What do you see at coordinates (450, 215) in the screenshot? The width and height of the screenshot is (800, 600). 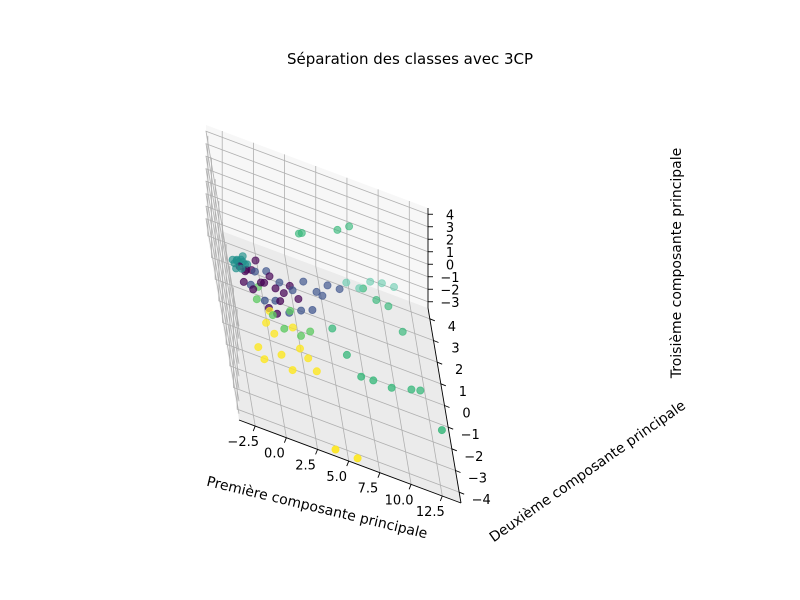 I see `z-tick-label: 4` at bounding box center [450, 215].